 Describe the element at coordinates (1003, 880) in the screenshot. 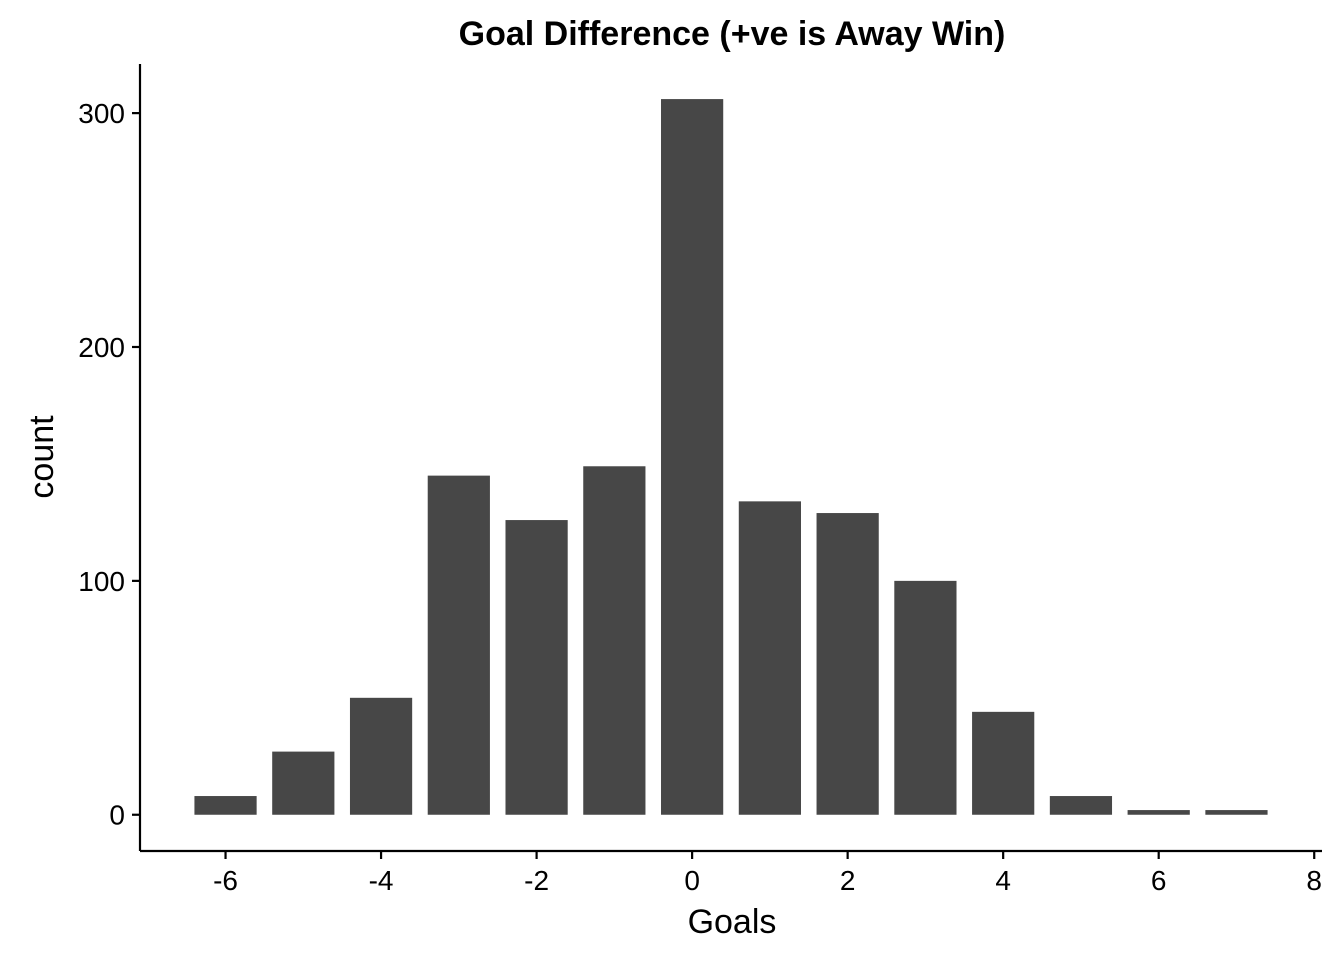

I see `x-tick-label: 4` at that location.